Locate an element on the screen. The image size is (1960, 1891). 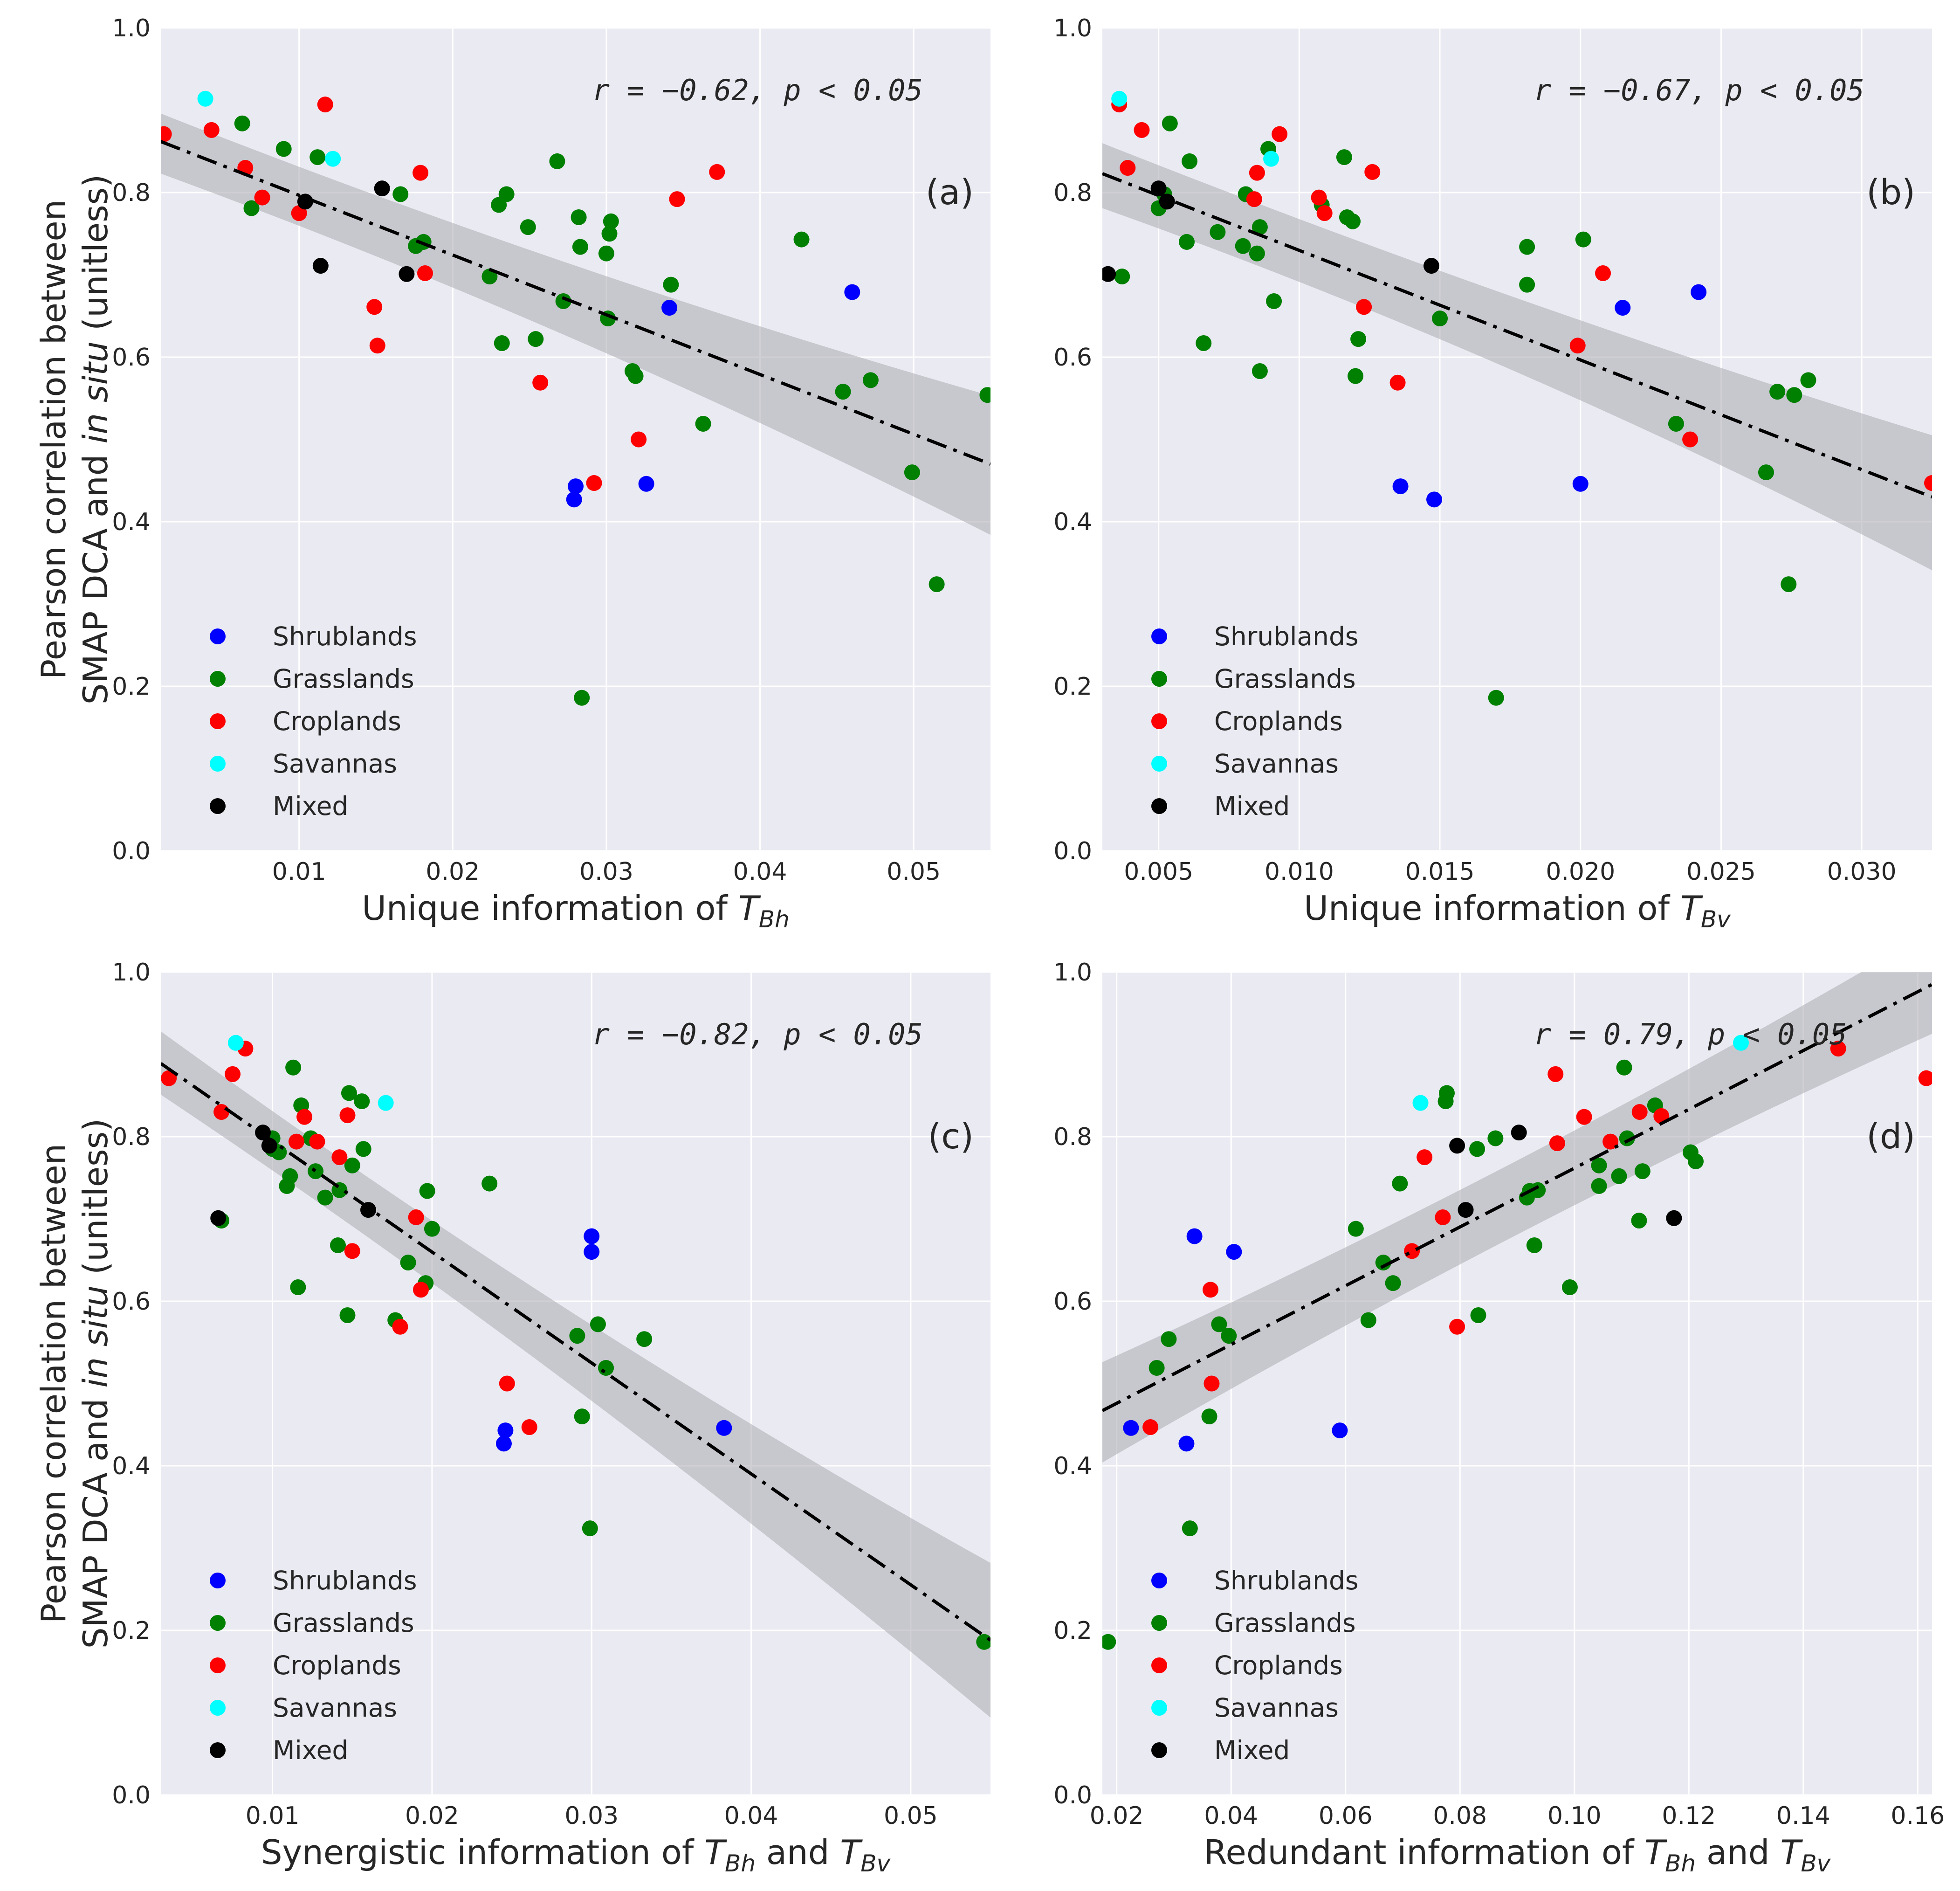
correlation-stat: r = −0.62, p < 0.05 is located at coordinates (757, 90).